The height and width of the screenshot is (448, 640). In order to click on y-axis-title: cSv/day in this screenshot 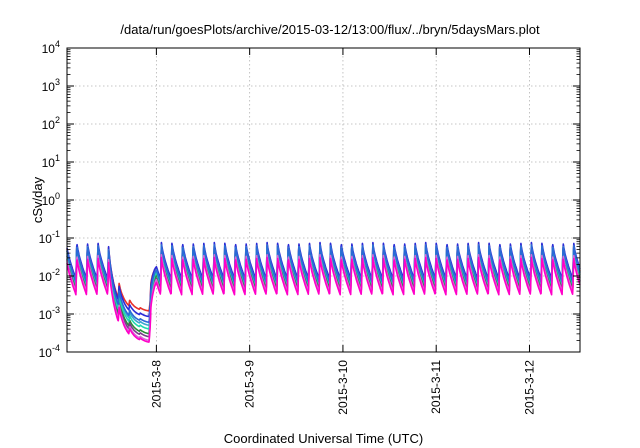, I will do `click(37, 199)`.